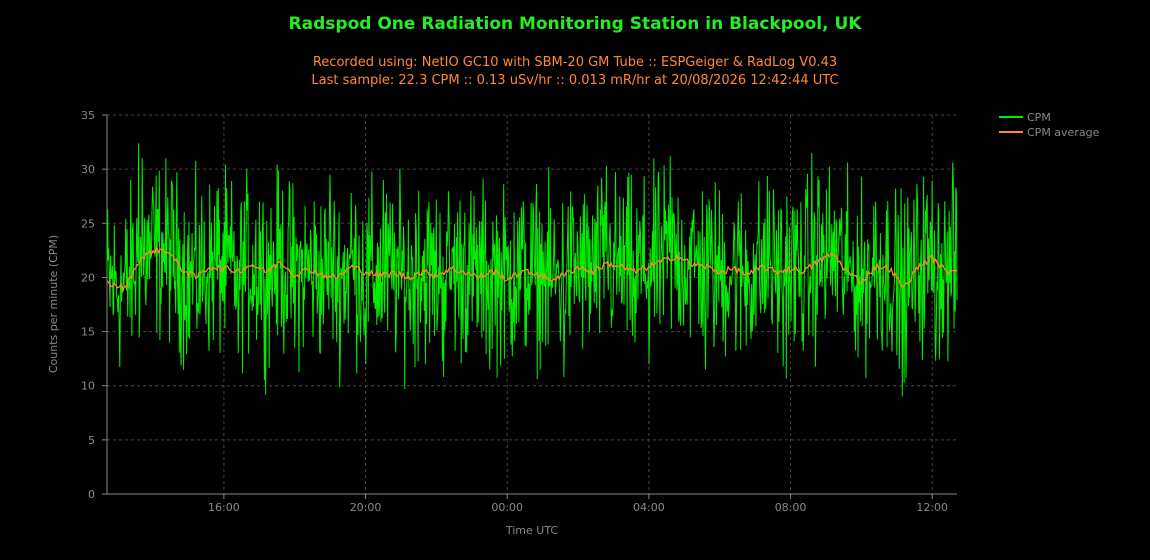 This screenshot has width=1150, height=560. Describe the element at coordinates (88, 386) in the screenshot. I see `y-tick-label-10: 10` at that location.